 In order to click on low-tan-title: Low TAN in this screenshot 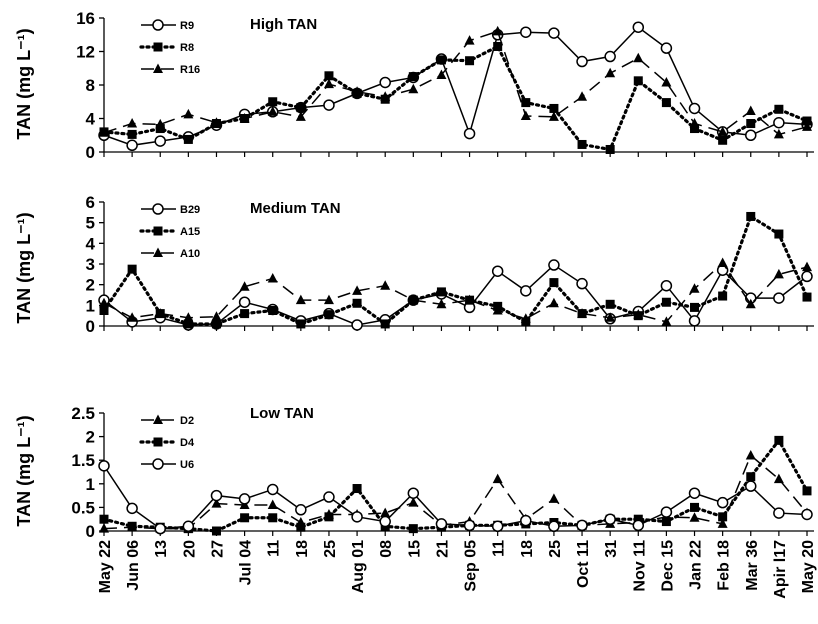, I will do `click(282, 413)`.